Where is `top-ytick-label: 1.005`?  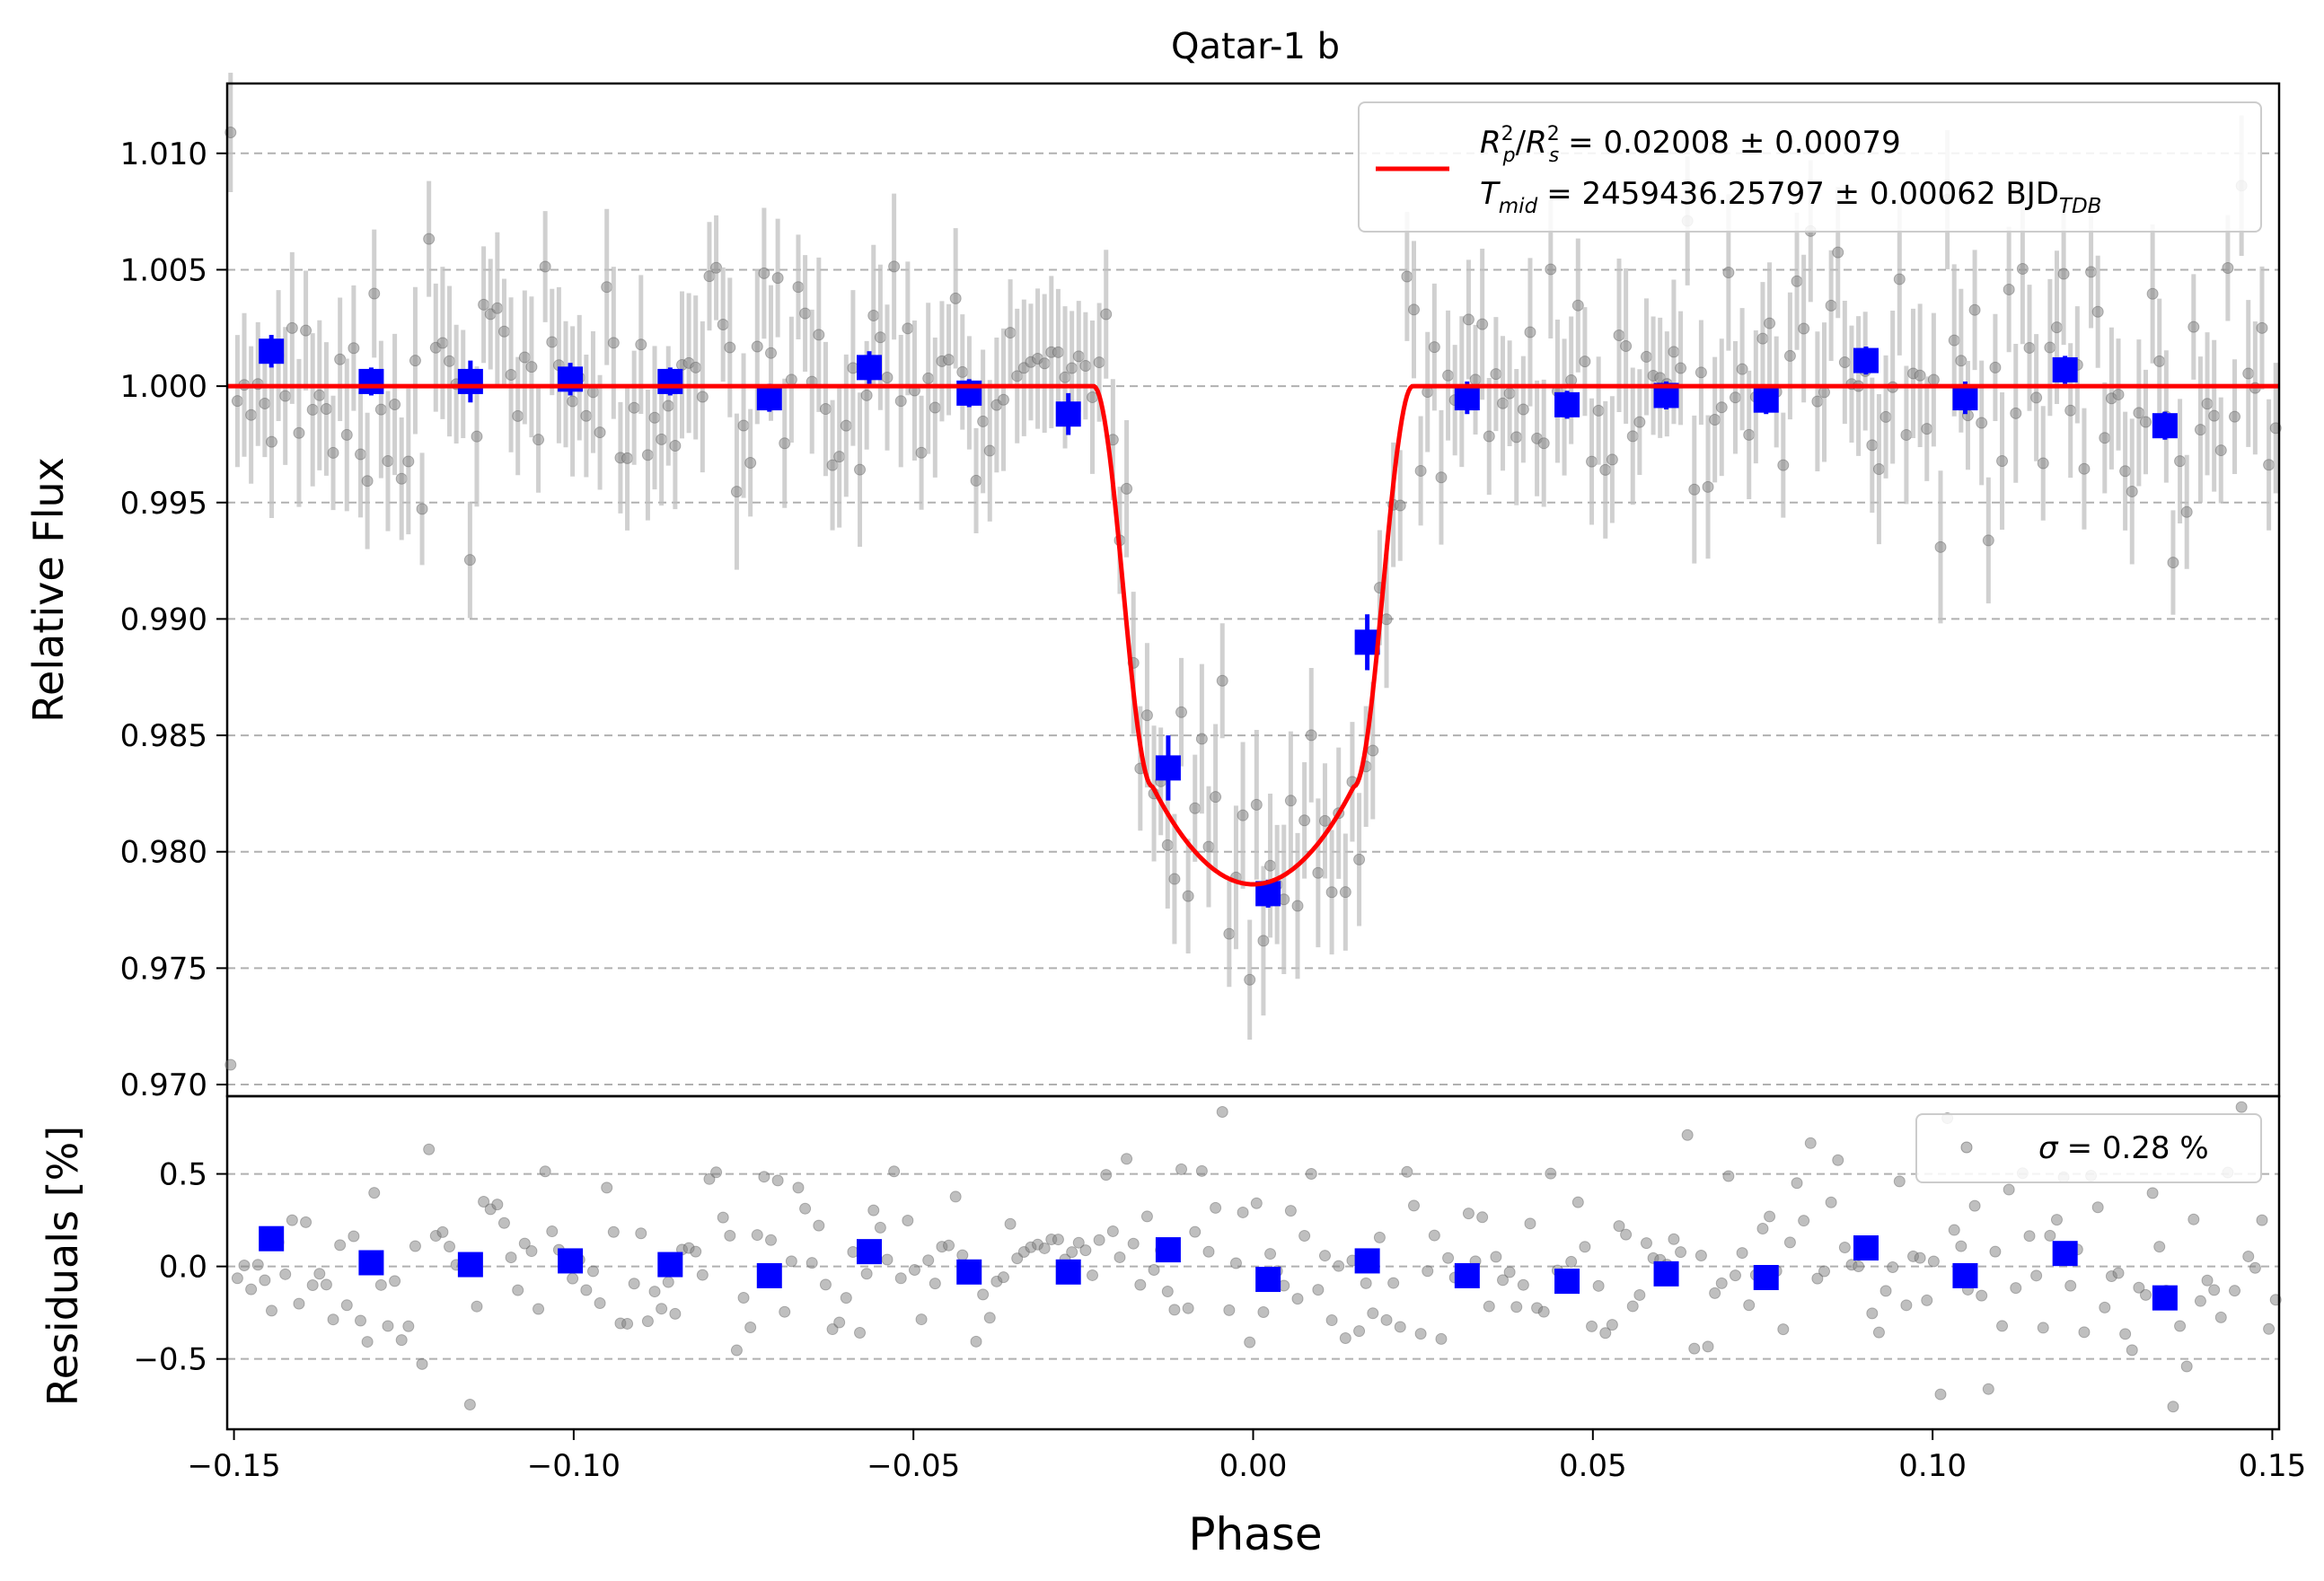 top-ytick-label: 1.005 is located at coordinates (163, 270).